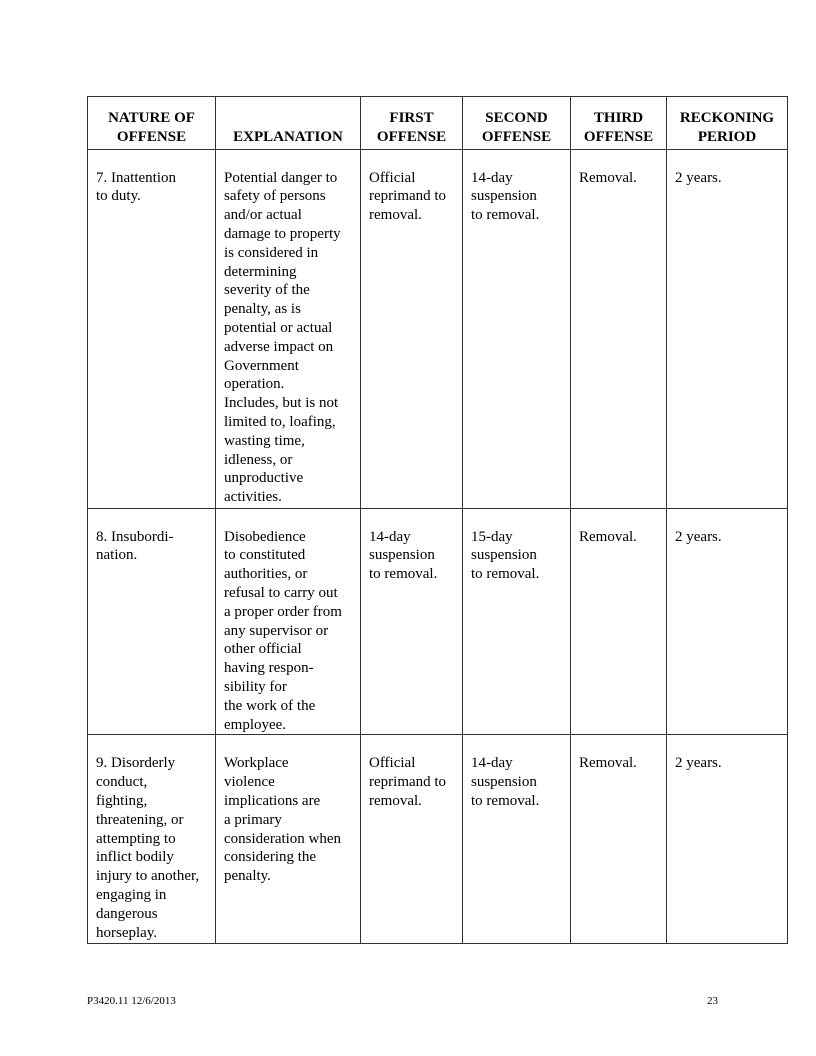  Describe the element at coordinates (265, 536) in the screenshot. I see `cell-text: Disobedience` at that location.